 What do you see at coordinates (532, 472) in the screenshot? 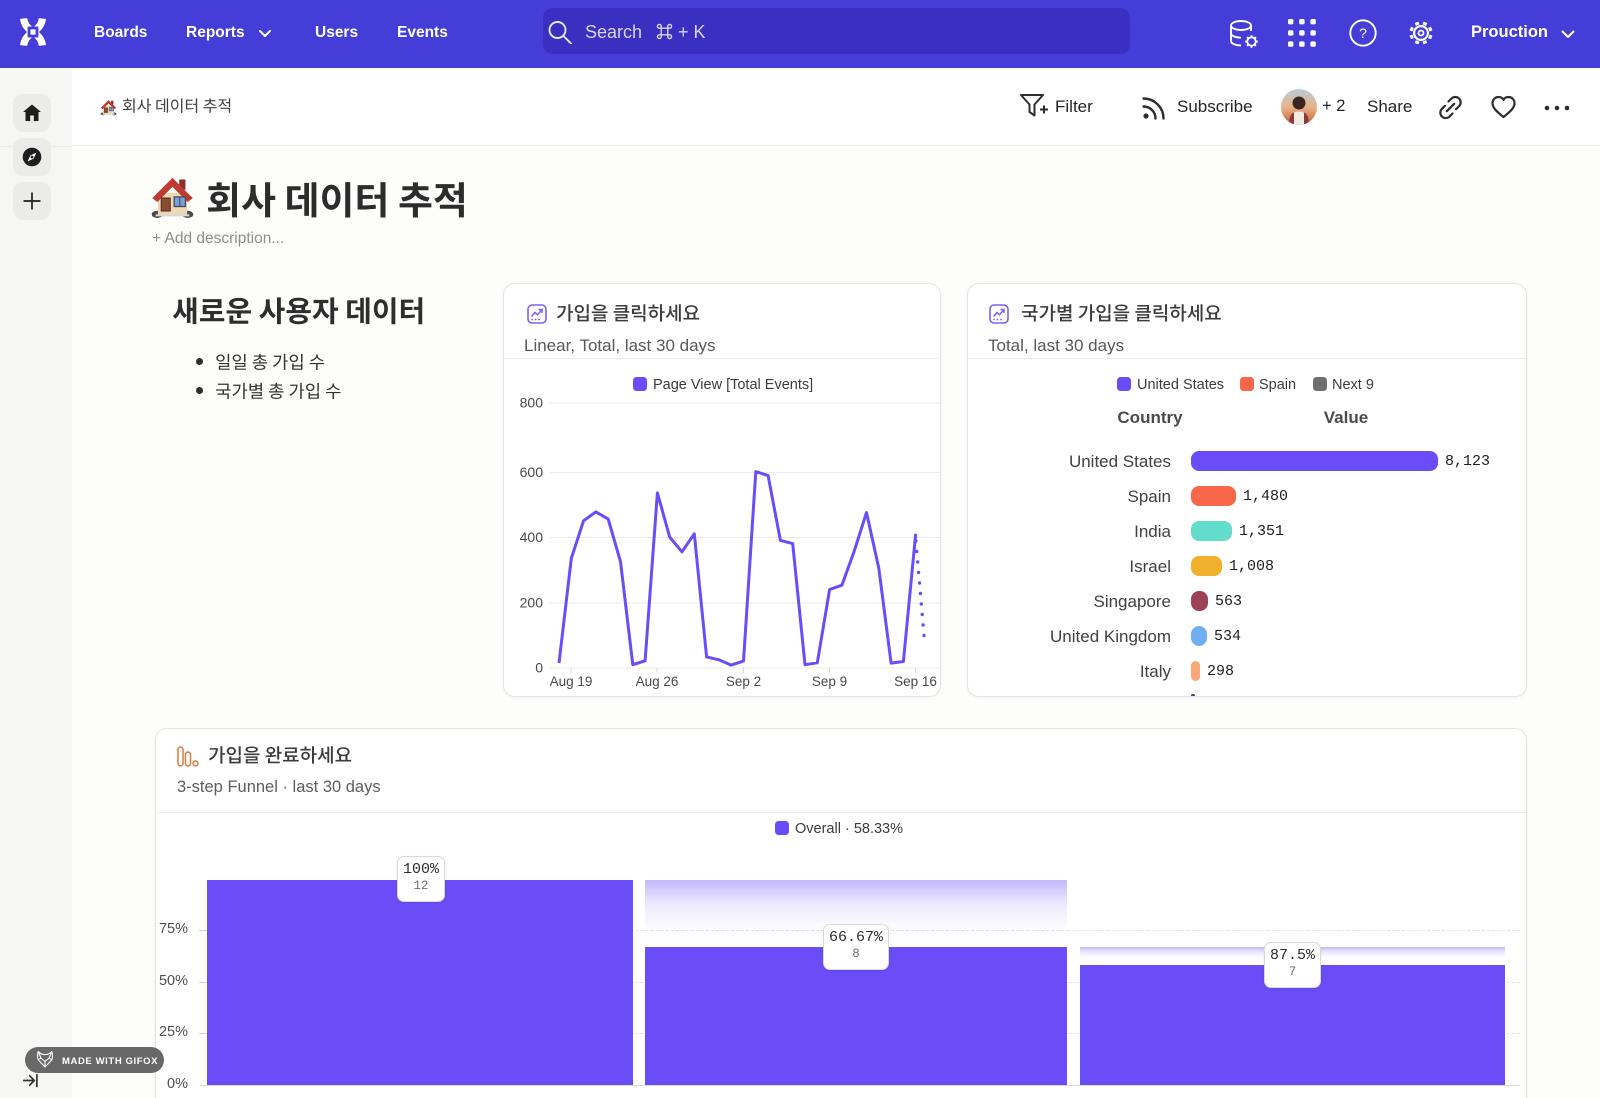
I see `svg-text: 600` at bounding box center [532, 472].